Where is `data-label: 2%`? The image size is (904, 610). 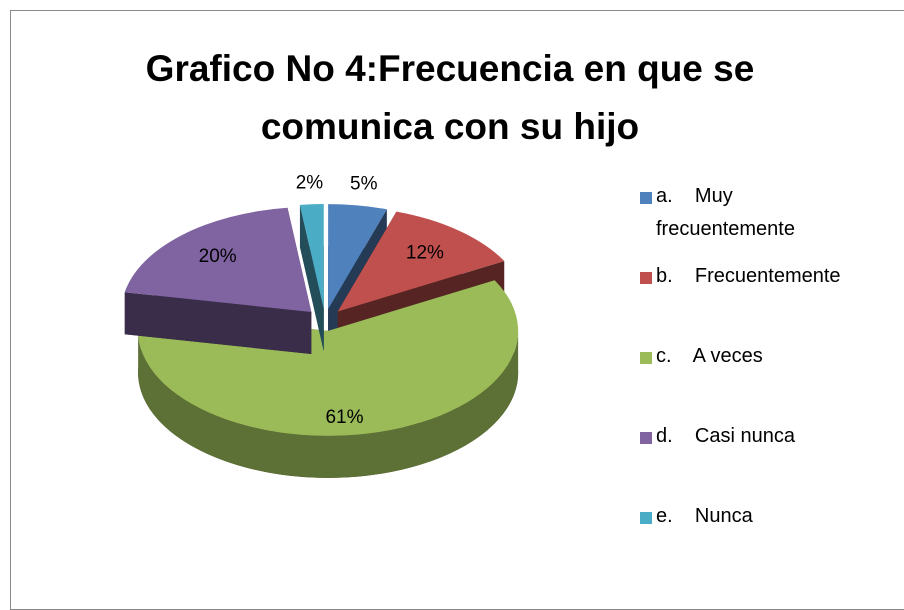
data-label: 2% is located at coordinates (310, 182).